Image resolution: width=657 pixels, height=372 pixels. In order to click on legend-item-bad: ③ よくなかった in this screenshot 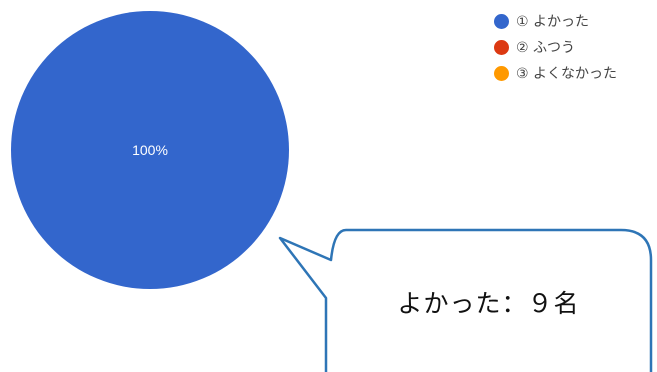, I will do `click(555, 73)`.